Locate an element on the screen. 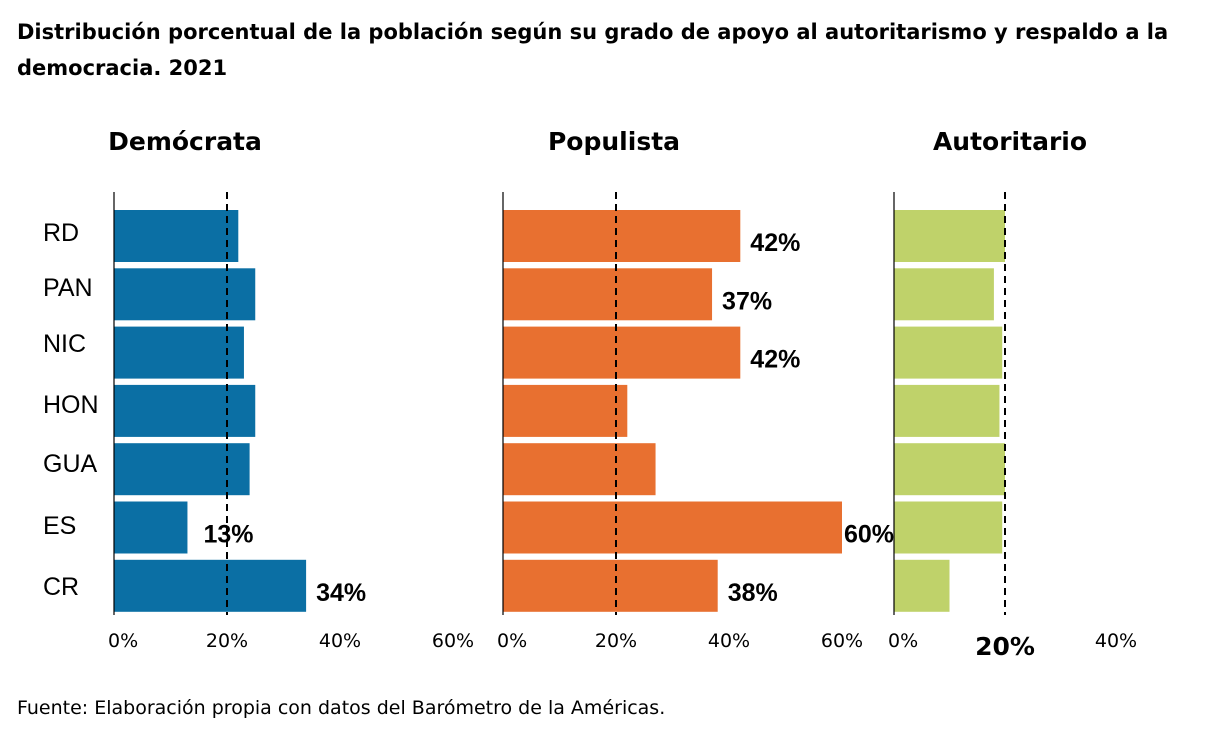  bar-democrata-cr is located at coordinates (210, 585).